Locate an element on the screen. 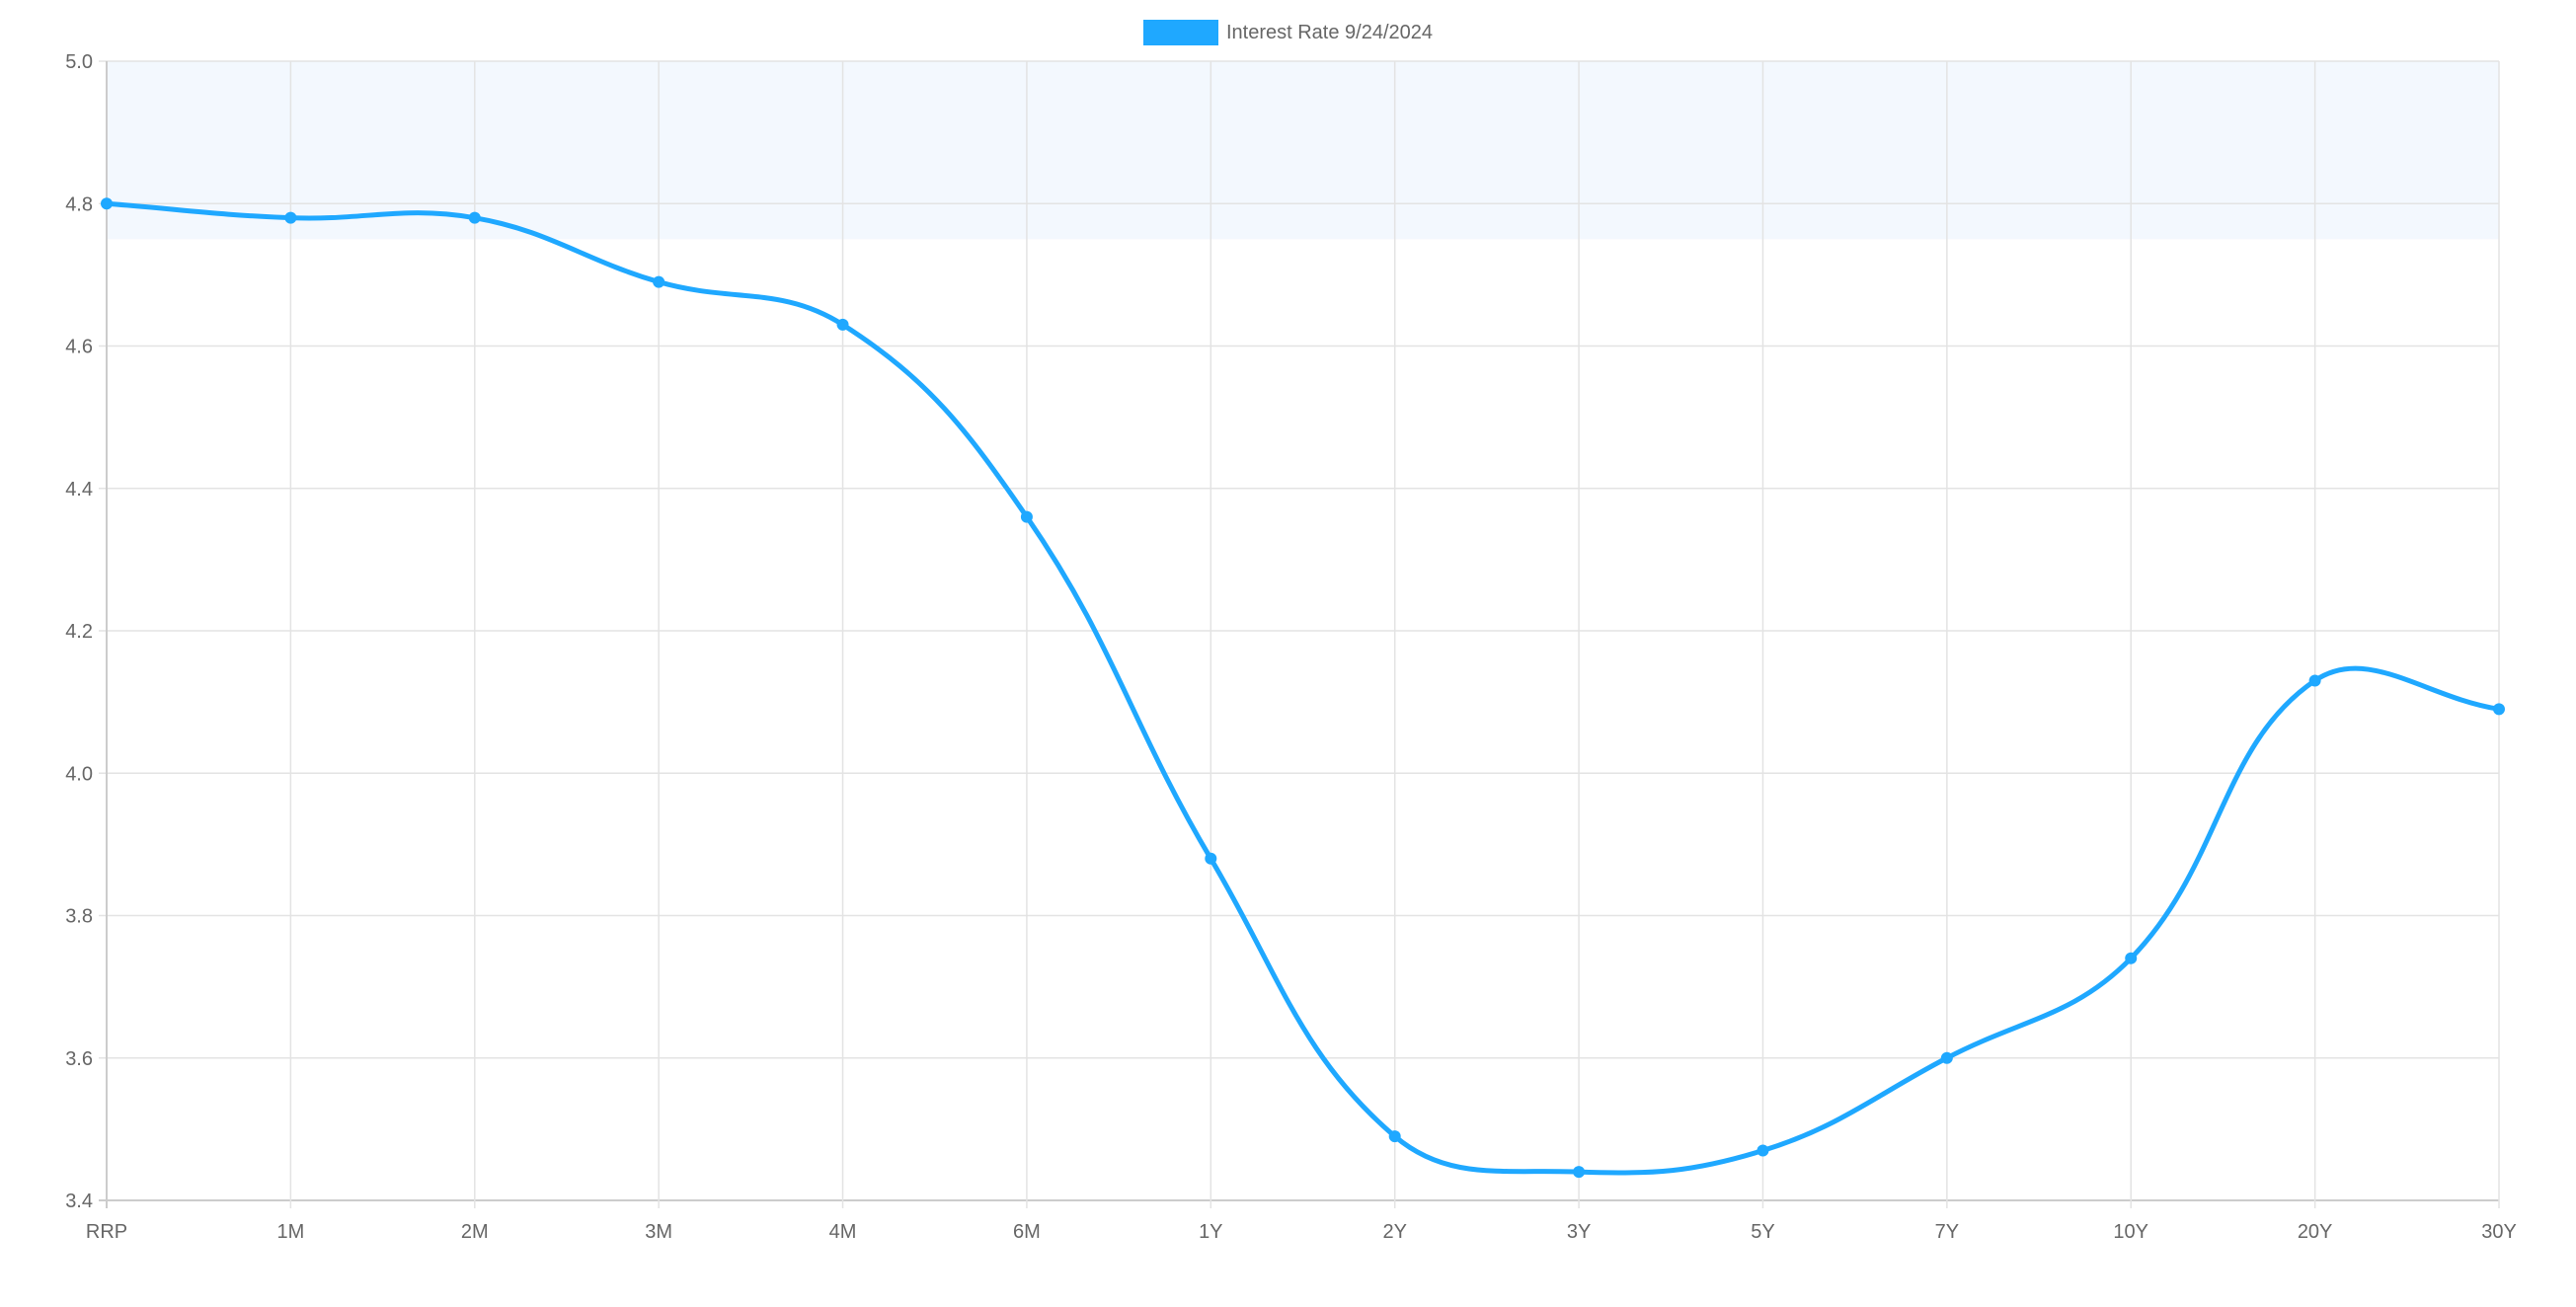  legend: Interest Rate 9/24/2024 is located at coordinates (1288, 32).